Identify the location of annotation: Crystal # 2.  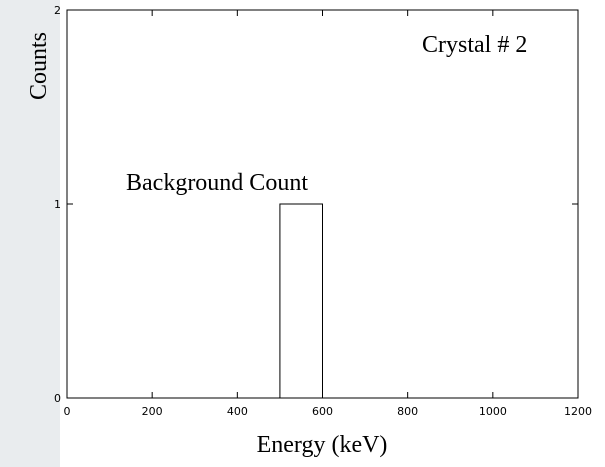
(474, 45).